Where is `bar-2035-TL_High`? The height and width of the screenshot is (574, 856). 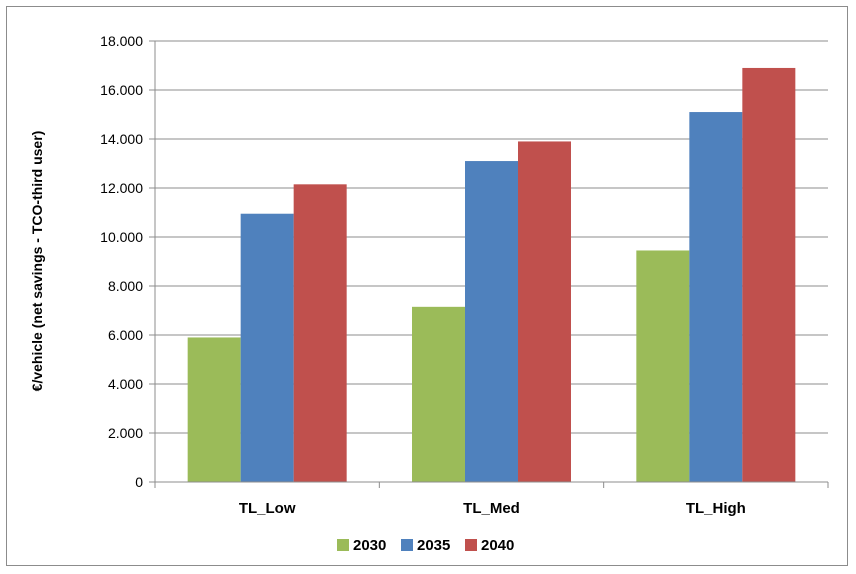
bar-2035-TL_High is located at coordinates (716, 297).